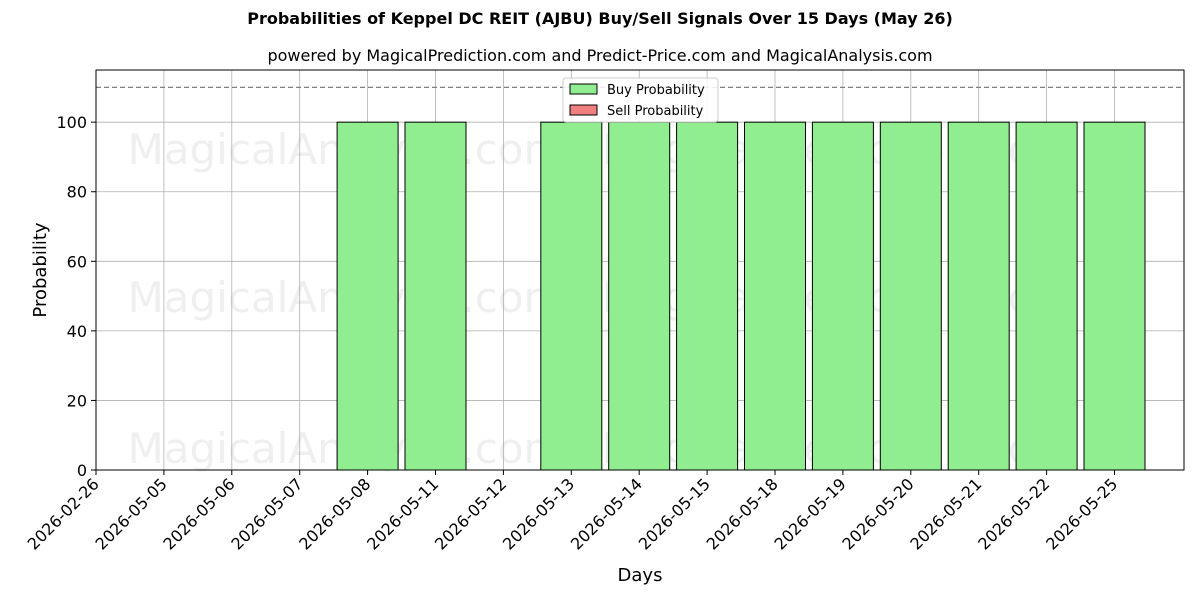 The width and height of the screenshot is (1200, 600). I want to click on y-tick-label: 100, so click(71, 122).